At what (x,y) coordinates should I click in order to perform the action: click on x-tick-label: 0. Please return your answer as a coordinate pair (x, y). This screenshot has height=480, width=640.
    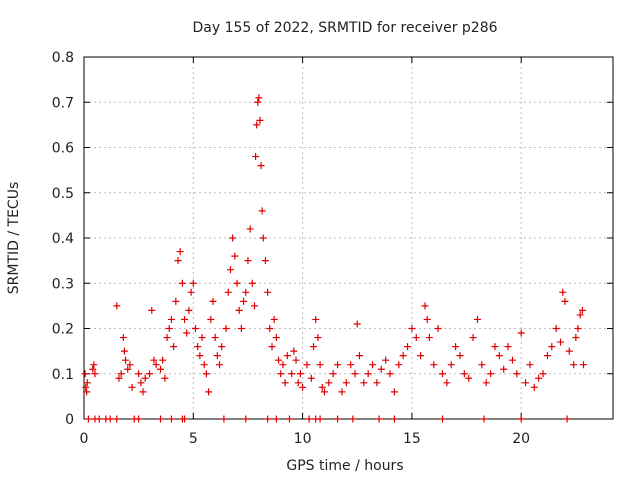
    Looking at the image, I should click on (84, 439).